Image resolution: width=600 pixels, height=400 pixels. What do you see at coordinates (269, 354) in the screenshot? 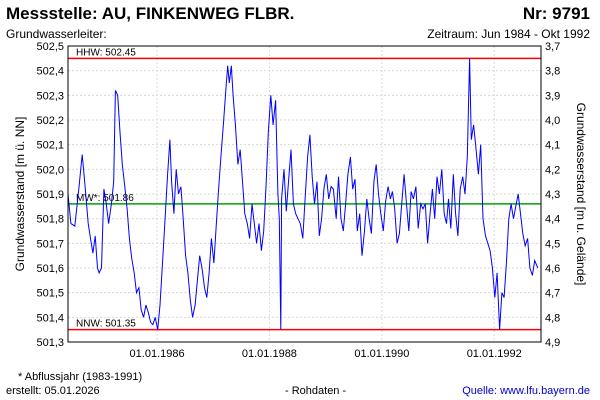
I see `x-tick-label: 01.01.1988` at bounding box center [269, 354].